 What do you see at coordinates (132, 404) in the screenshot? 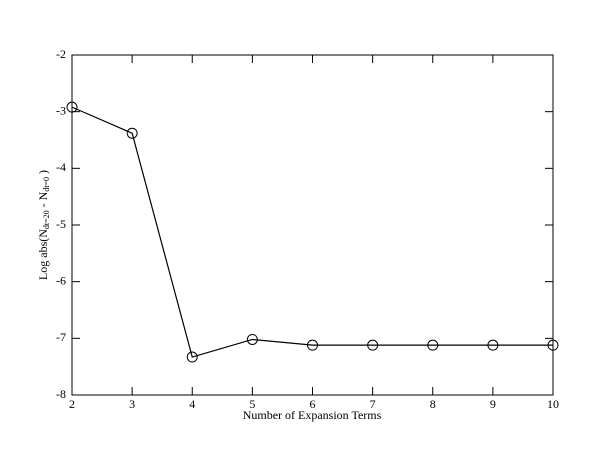
I see `x-tick-label: 3` at bounding box center [132, 404].